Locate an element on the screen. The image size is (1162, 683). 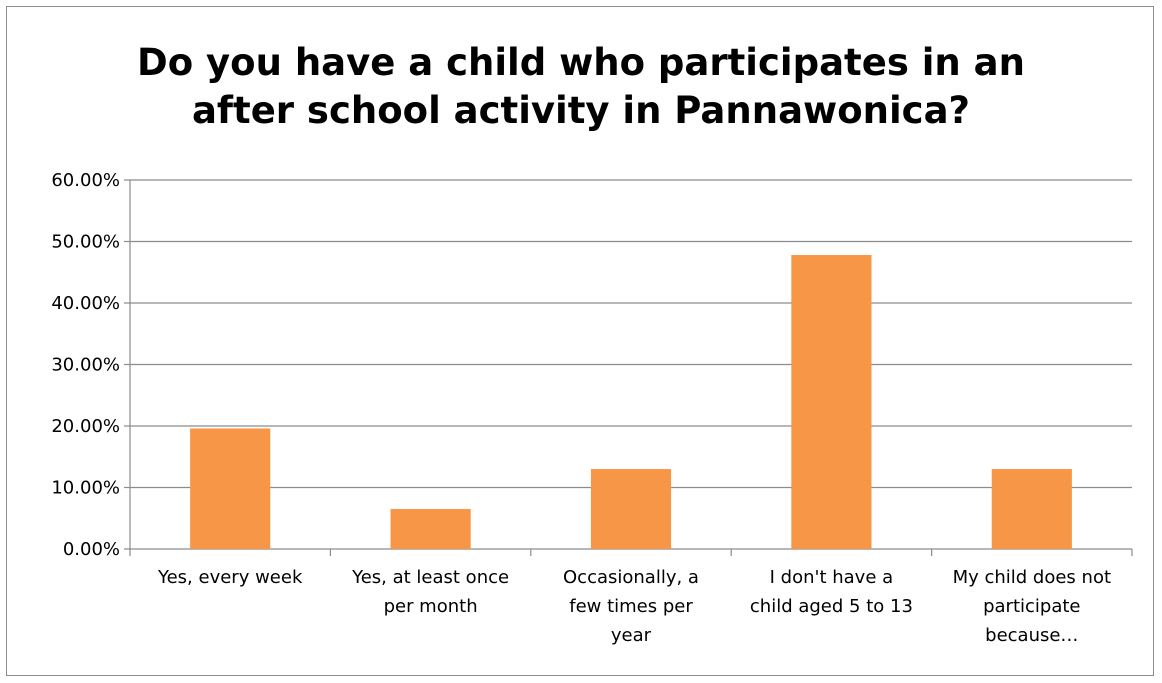
x-category-label-0-line-0: Yes, every week is located at coordinates (230, 577).